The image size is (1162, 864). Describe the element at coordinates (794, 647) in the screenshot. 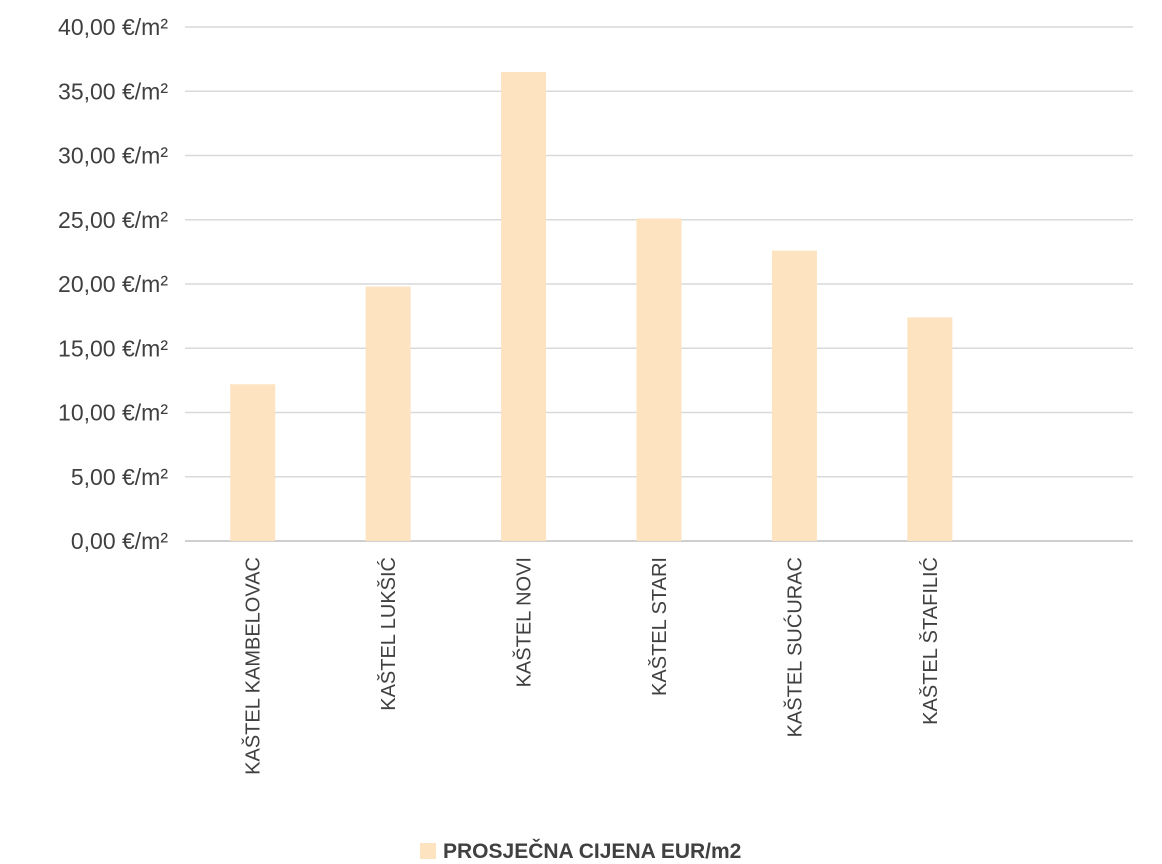

I see `x-category-label: KAŠTEL SUĆURAC` at that location.